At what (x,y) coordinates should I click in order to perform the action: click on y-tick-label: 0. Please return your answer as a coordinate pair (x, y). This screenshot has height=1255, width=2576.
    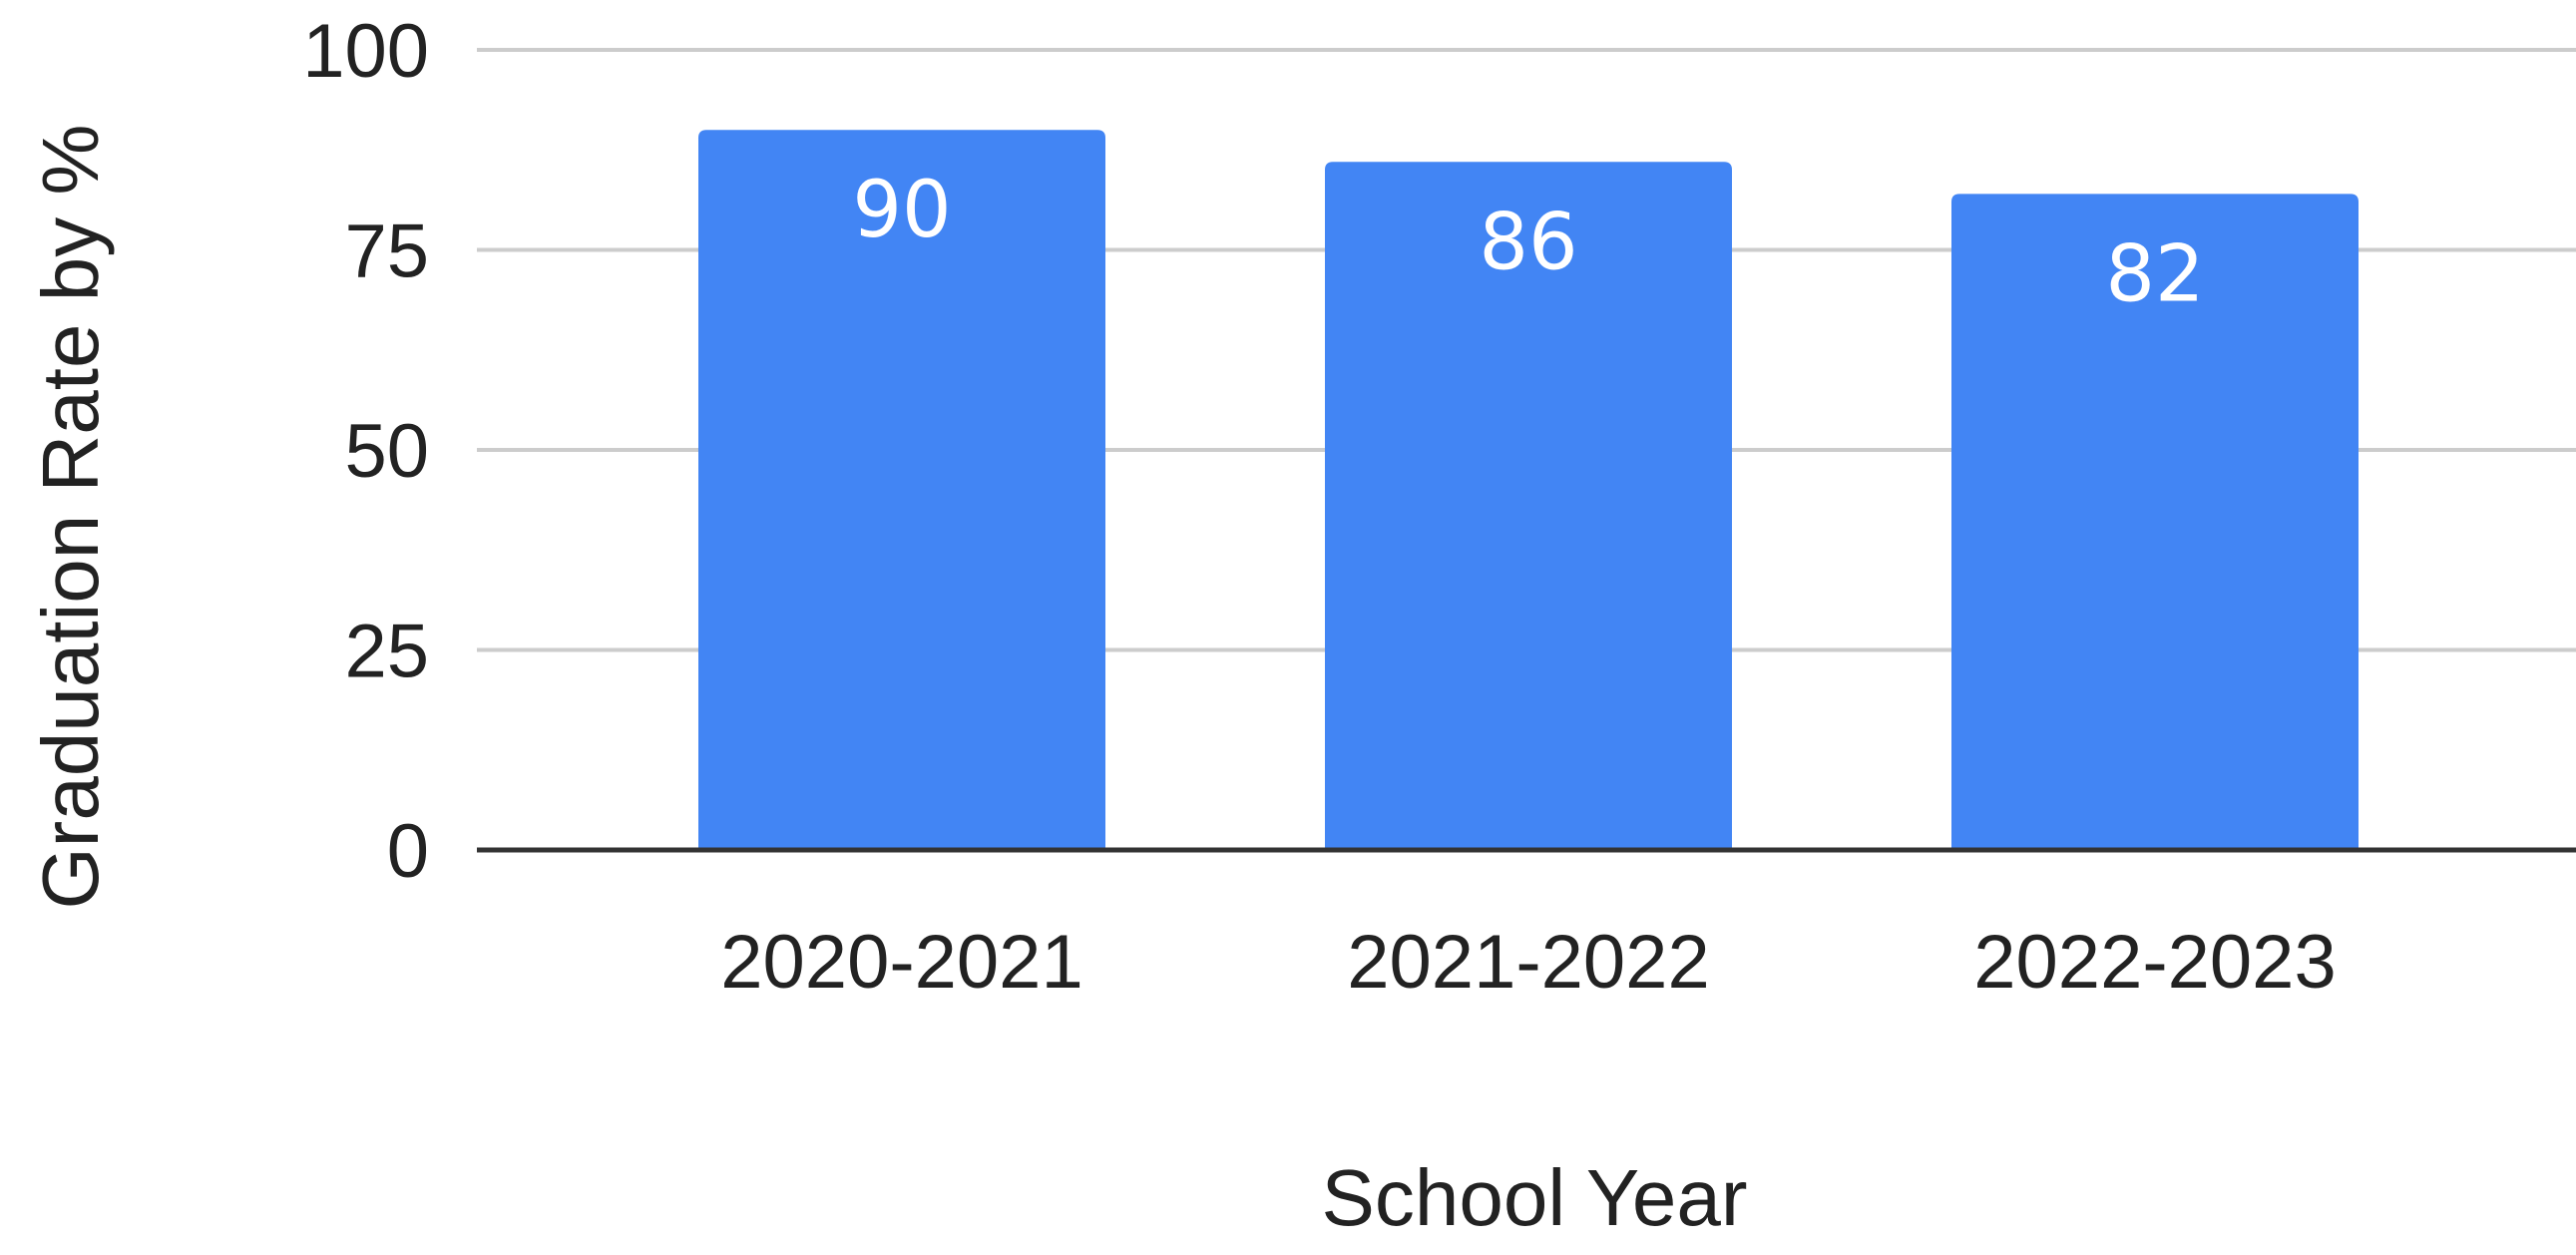
    Looking at the image, I should click on (408, 851).